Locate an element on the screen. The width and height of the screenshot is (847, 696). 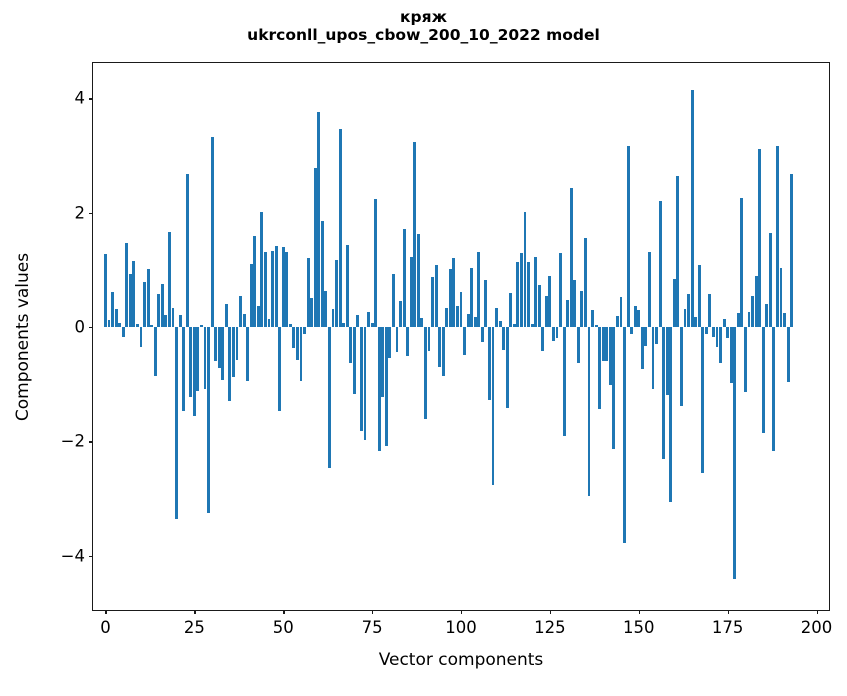
chart-title-line-2: ukrconll_upos_cbow_200_10_2022 model is located at coordinates (423, 35).